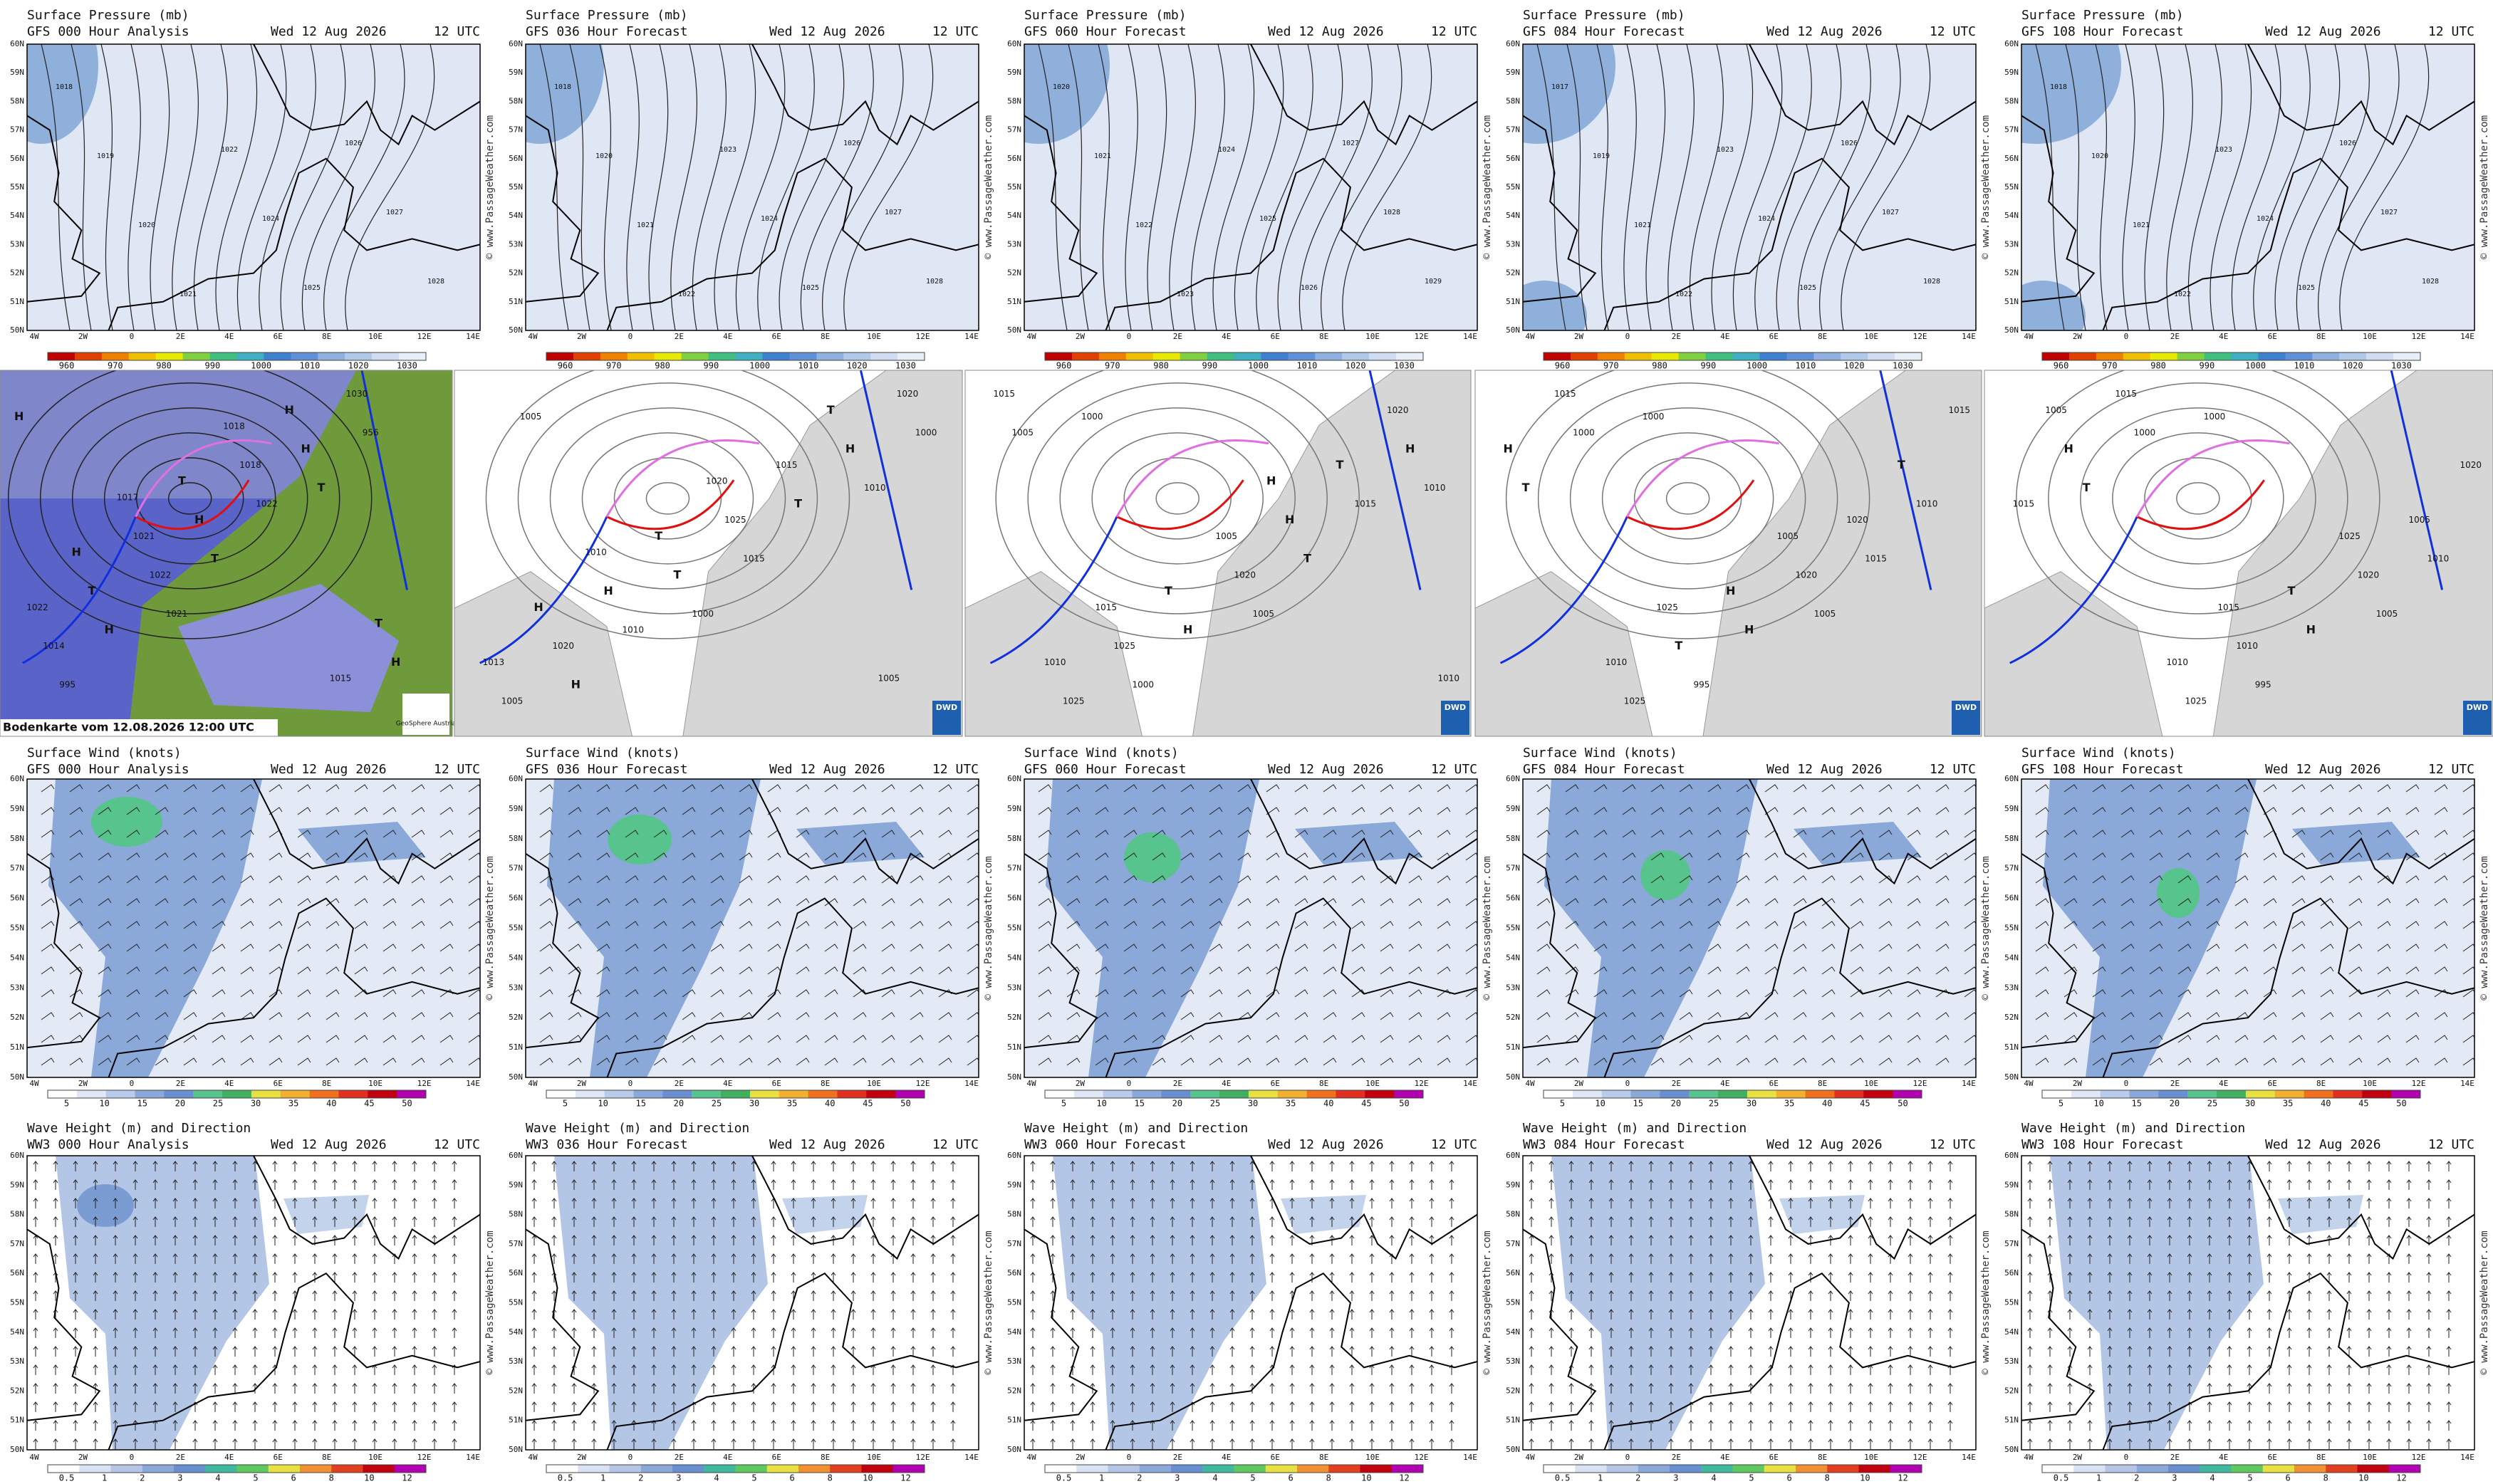 This screenshot has width=2493, height=1484. Describe the element at coordinates (1177, 1104) in the screenshot. I see `colorbar-label: 20` at that location.